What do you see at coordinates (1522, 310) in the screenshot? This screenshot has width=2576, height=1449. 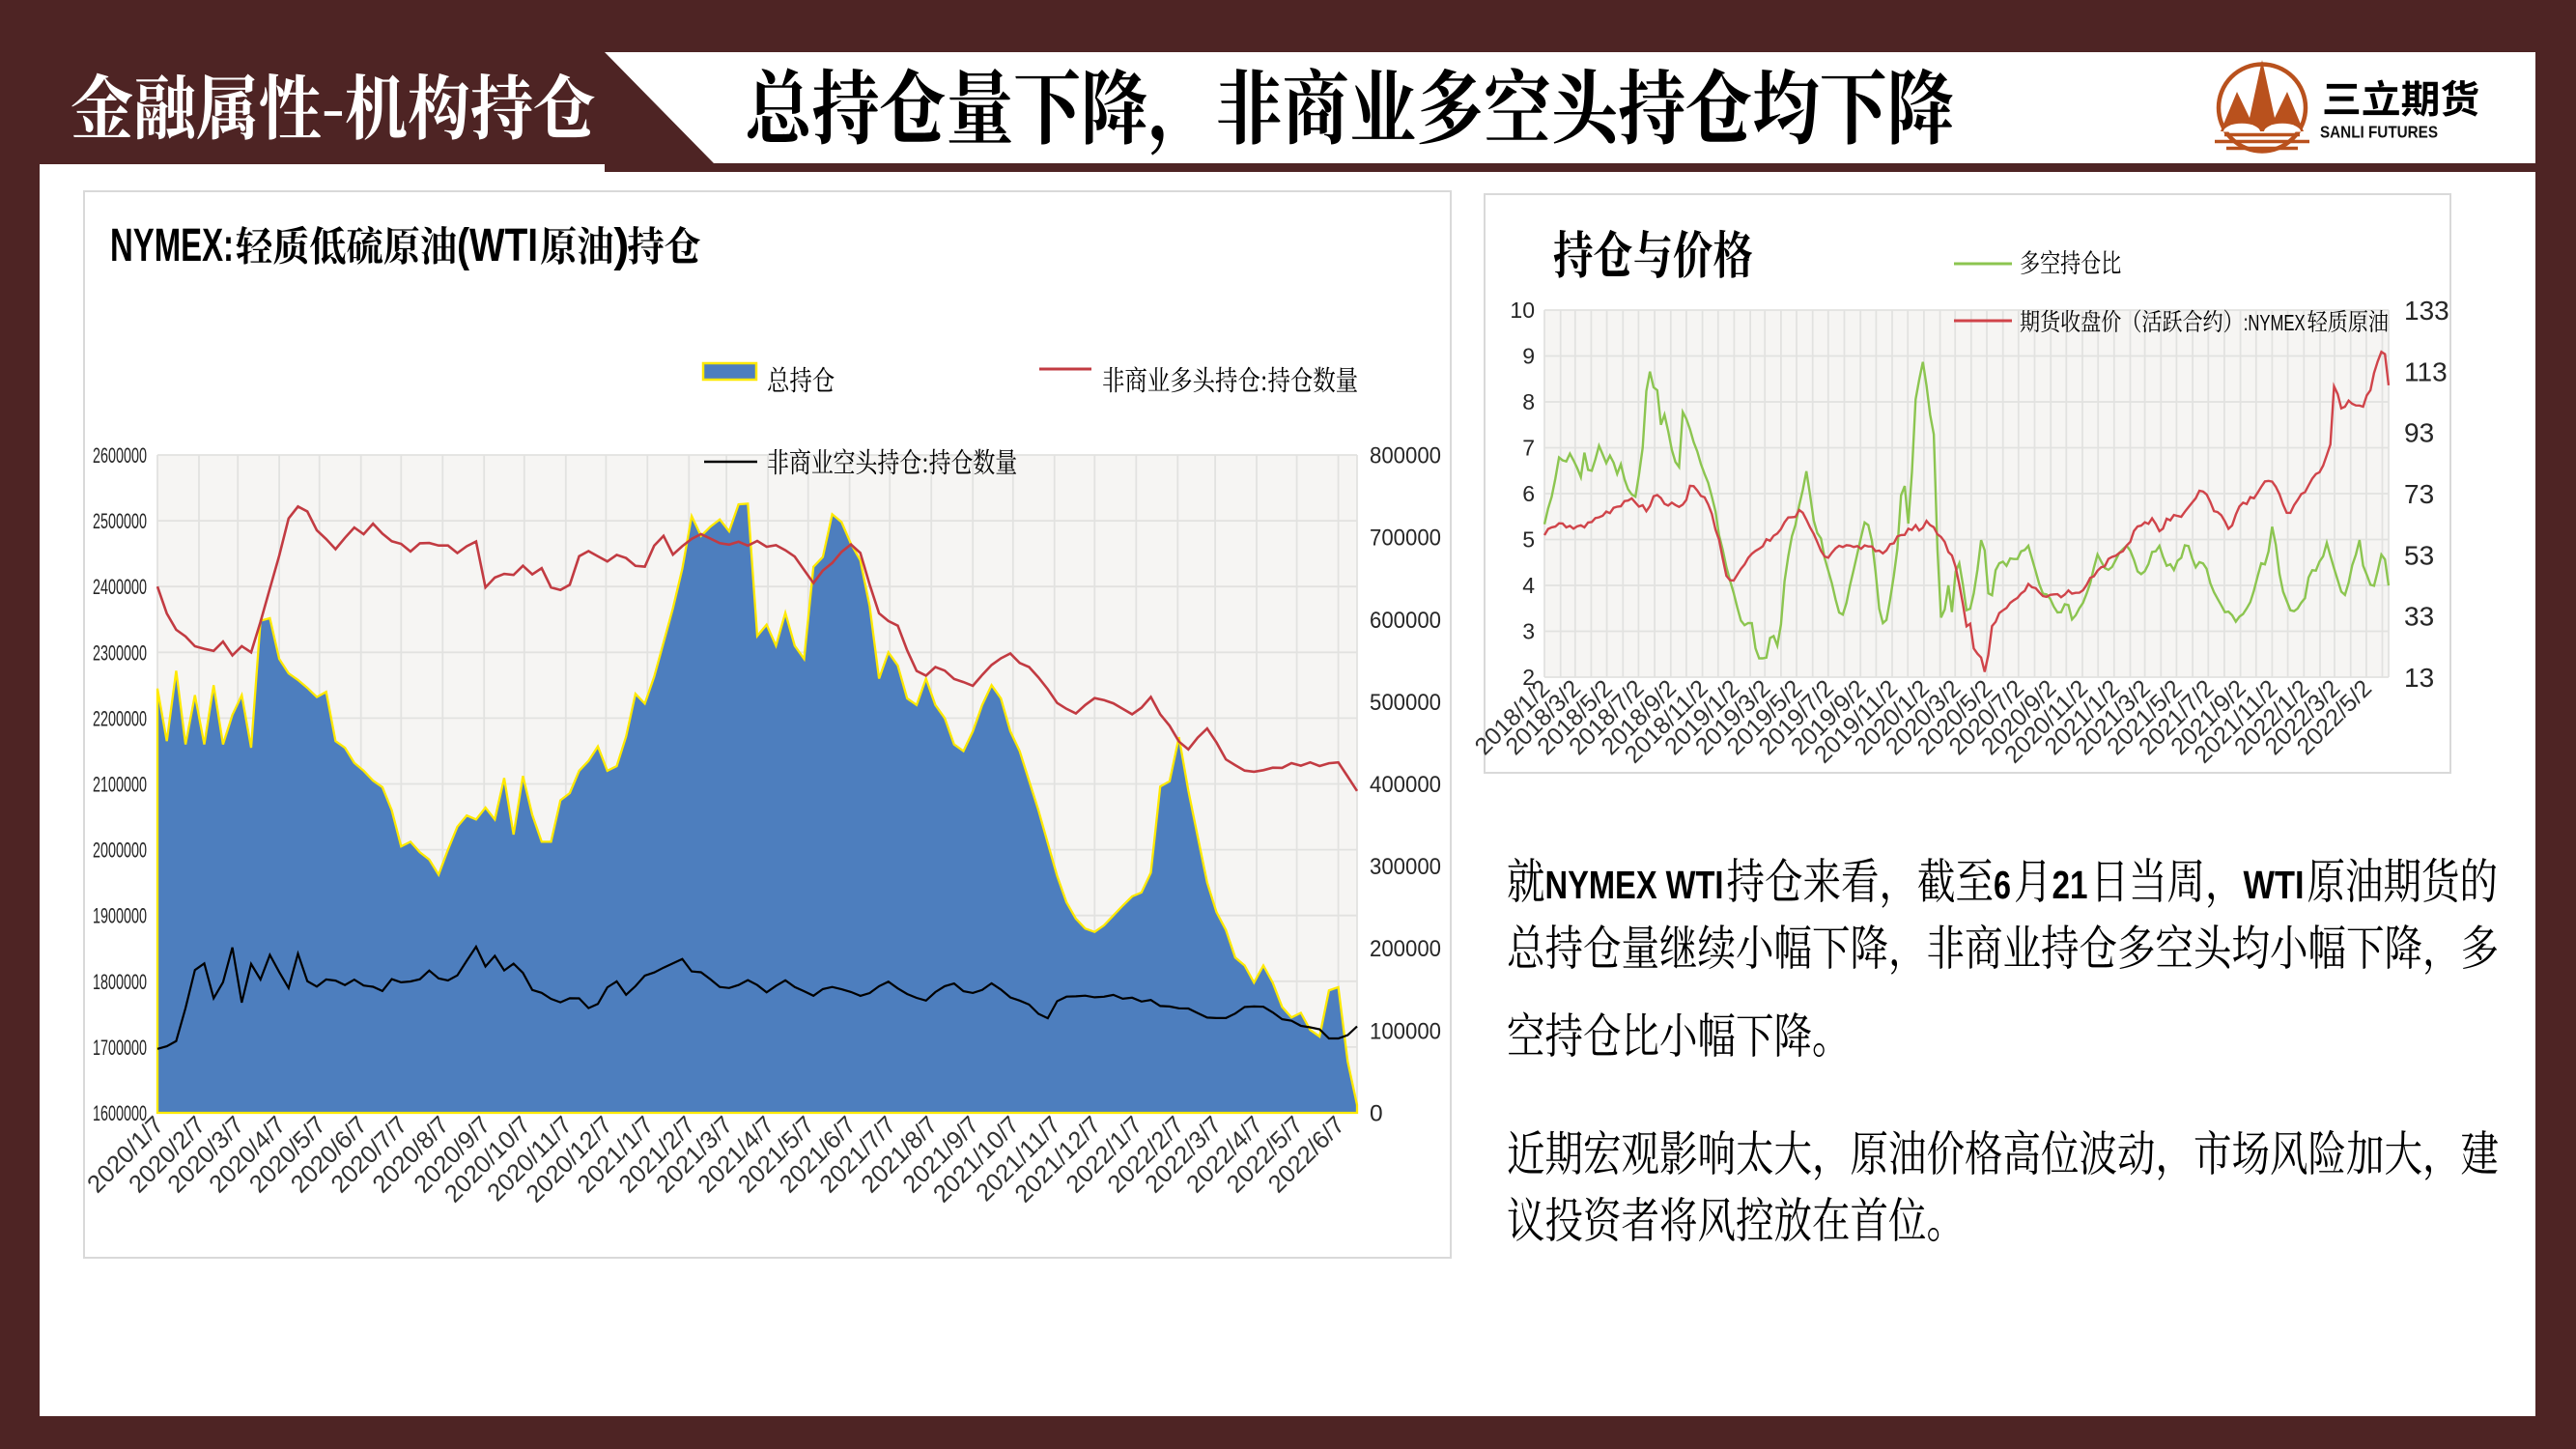 I see `svg-text: 10` at bounding box center [1522, 310].